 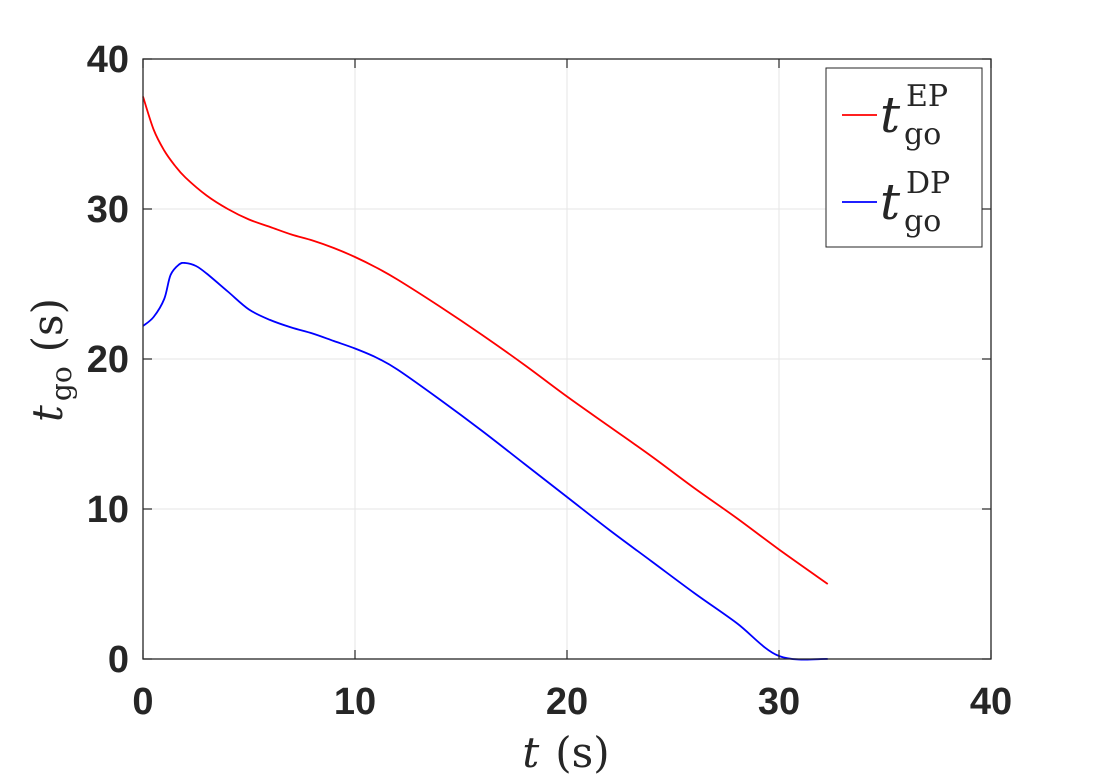 I want to click on legend-label-dp: t, so click(x=890, y=202).